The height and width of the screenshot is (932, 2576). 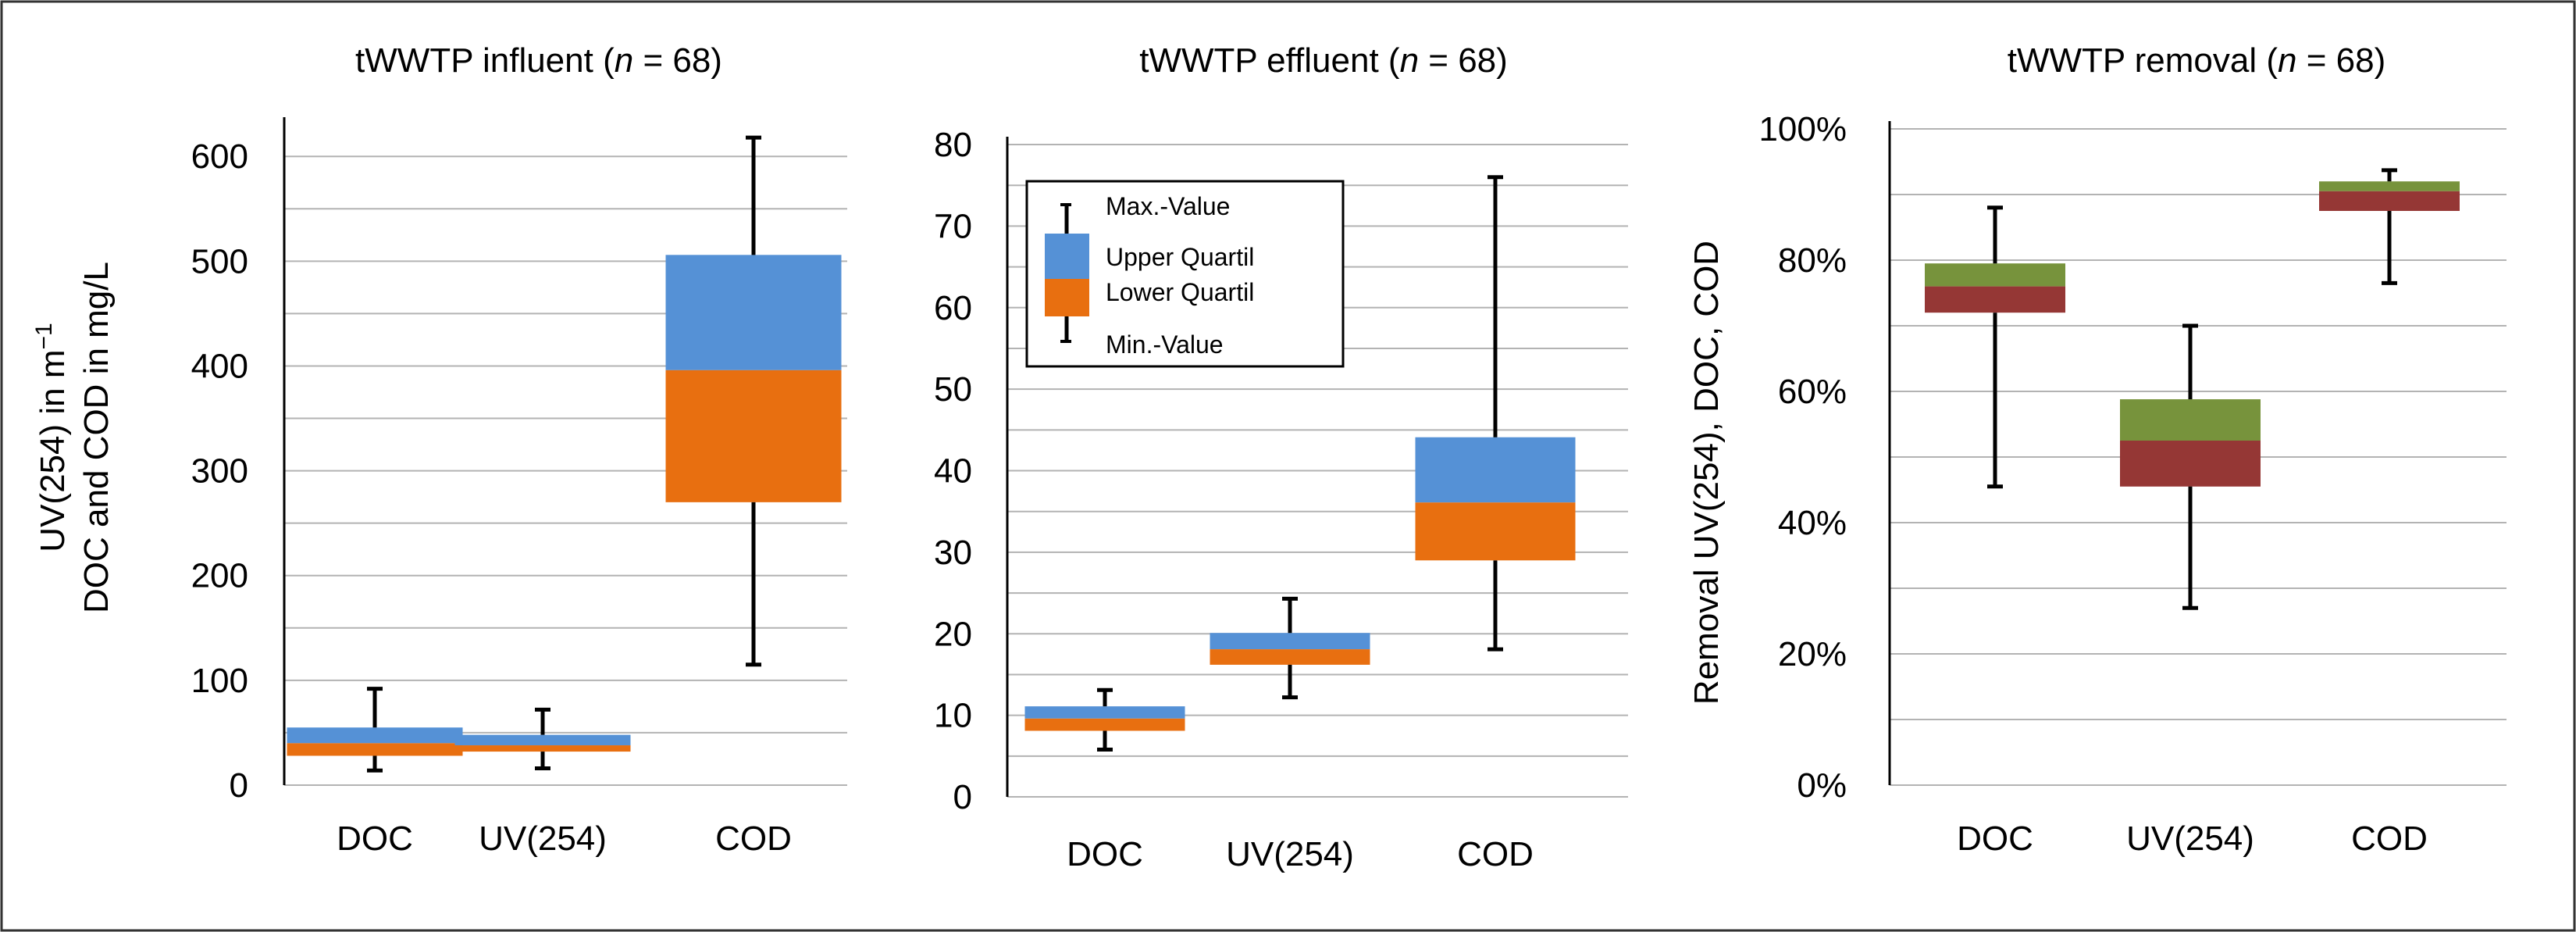 What do you see at coordinates (1300, 463) in the screenshot?
I see `effluent-boxes` at bounding box center [1300, 463].